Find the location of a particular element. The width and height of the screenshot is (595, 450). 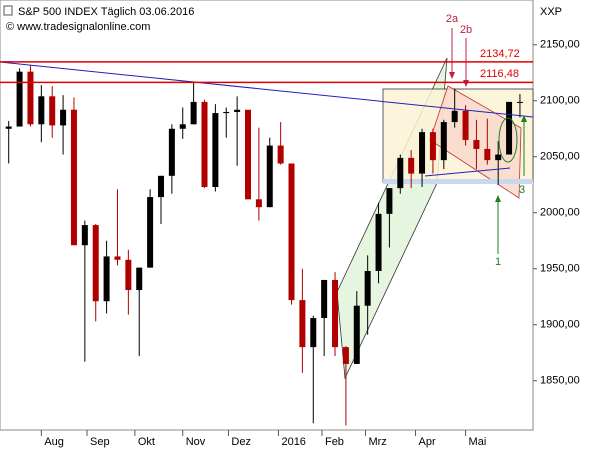

y-tick-label: 1850,00 is located at coordinates (560, 381).